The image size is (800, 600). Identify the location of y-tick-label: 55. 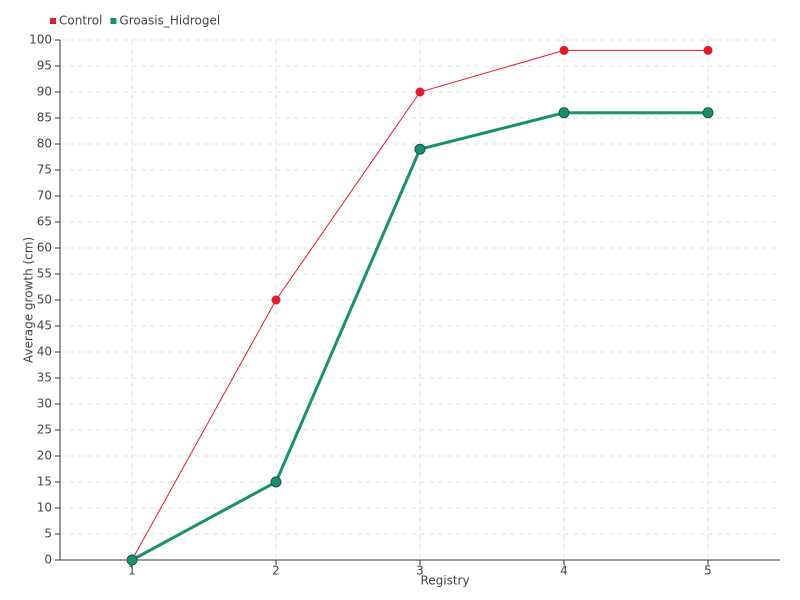
(44, 274).